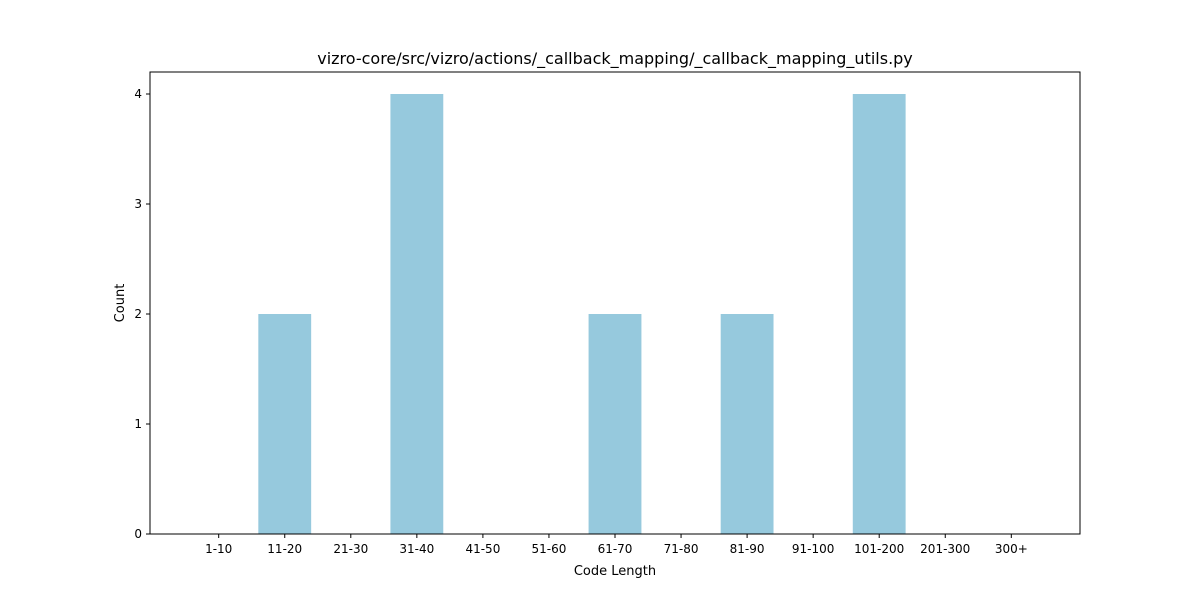 The height and width of the screenshot is (600, 1200). Describe the element at coordinates (482, 549) in the screenshot. I see `x-tick-label: 41-50` at that location.